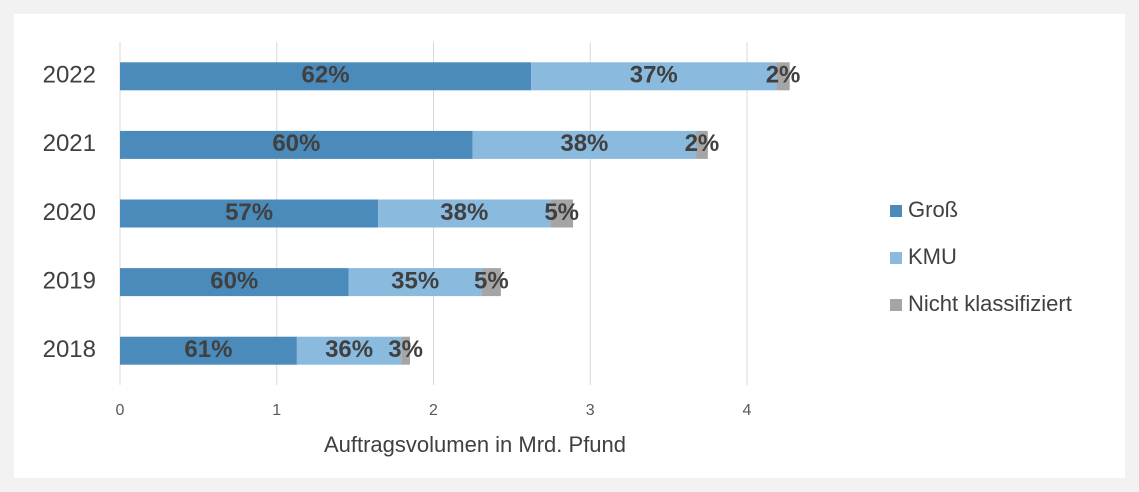 Image resolution: width=1139 pixels, height=492 pixels. Describe the element at coordinates (747, 410) in the screenshot. I see `x-tick-label: 4` at that location.